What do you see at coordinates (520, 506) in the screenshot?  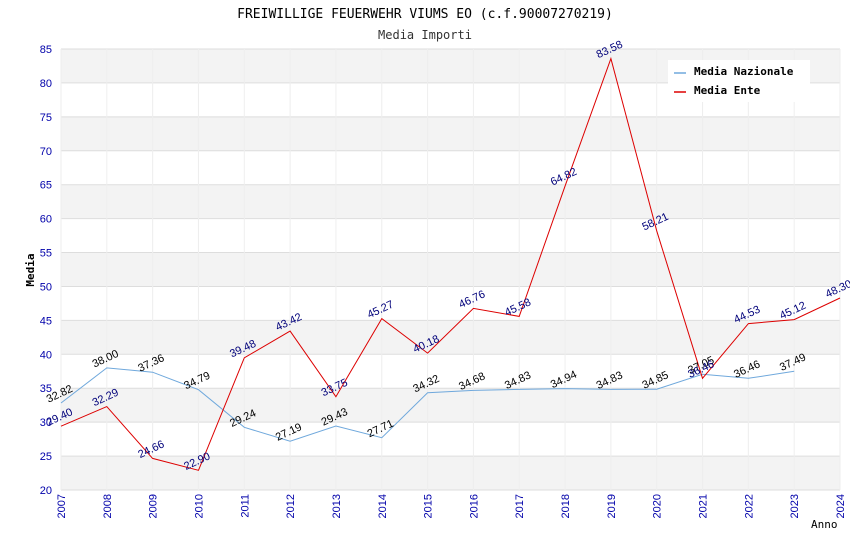 I see `x-tick-label: 2017` at bounding box center [520, 506].